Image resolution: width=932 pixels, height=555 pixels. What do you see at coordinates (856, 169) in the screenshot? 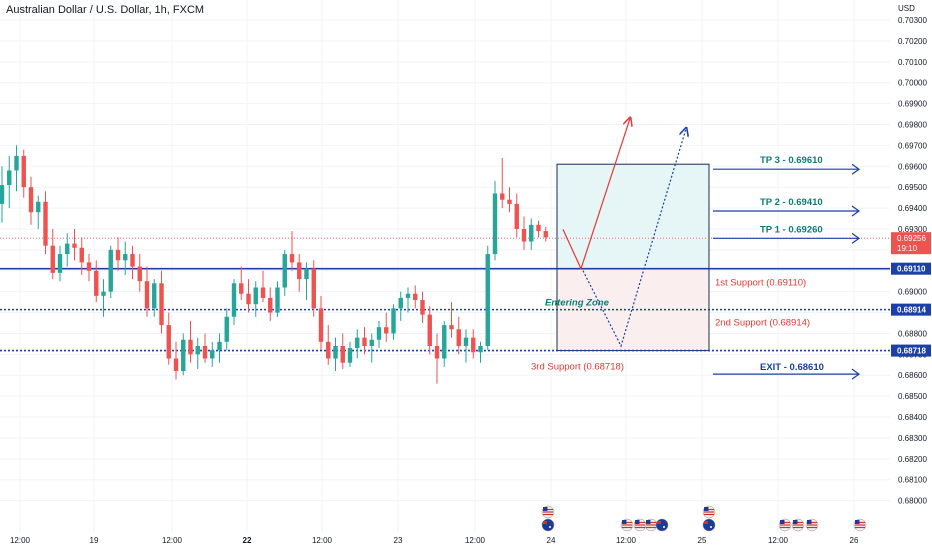
I see `tp3-arrow-head` at bounding box center [856, 169].